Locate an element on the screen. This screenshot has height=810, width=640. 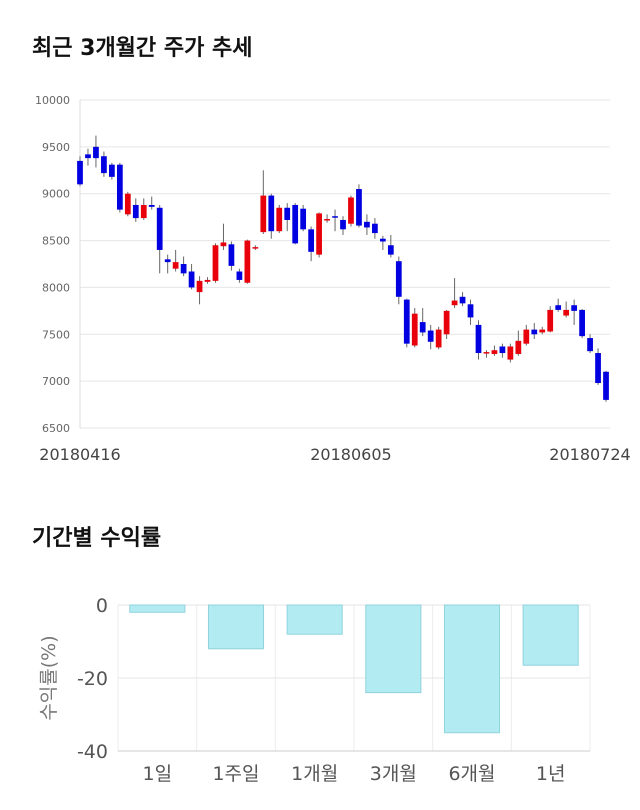
y-tick-label: 10000 is located at coordinates (52, 100).